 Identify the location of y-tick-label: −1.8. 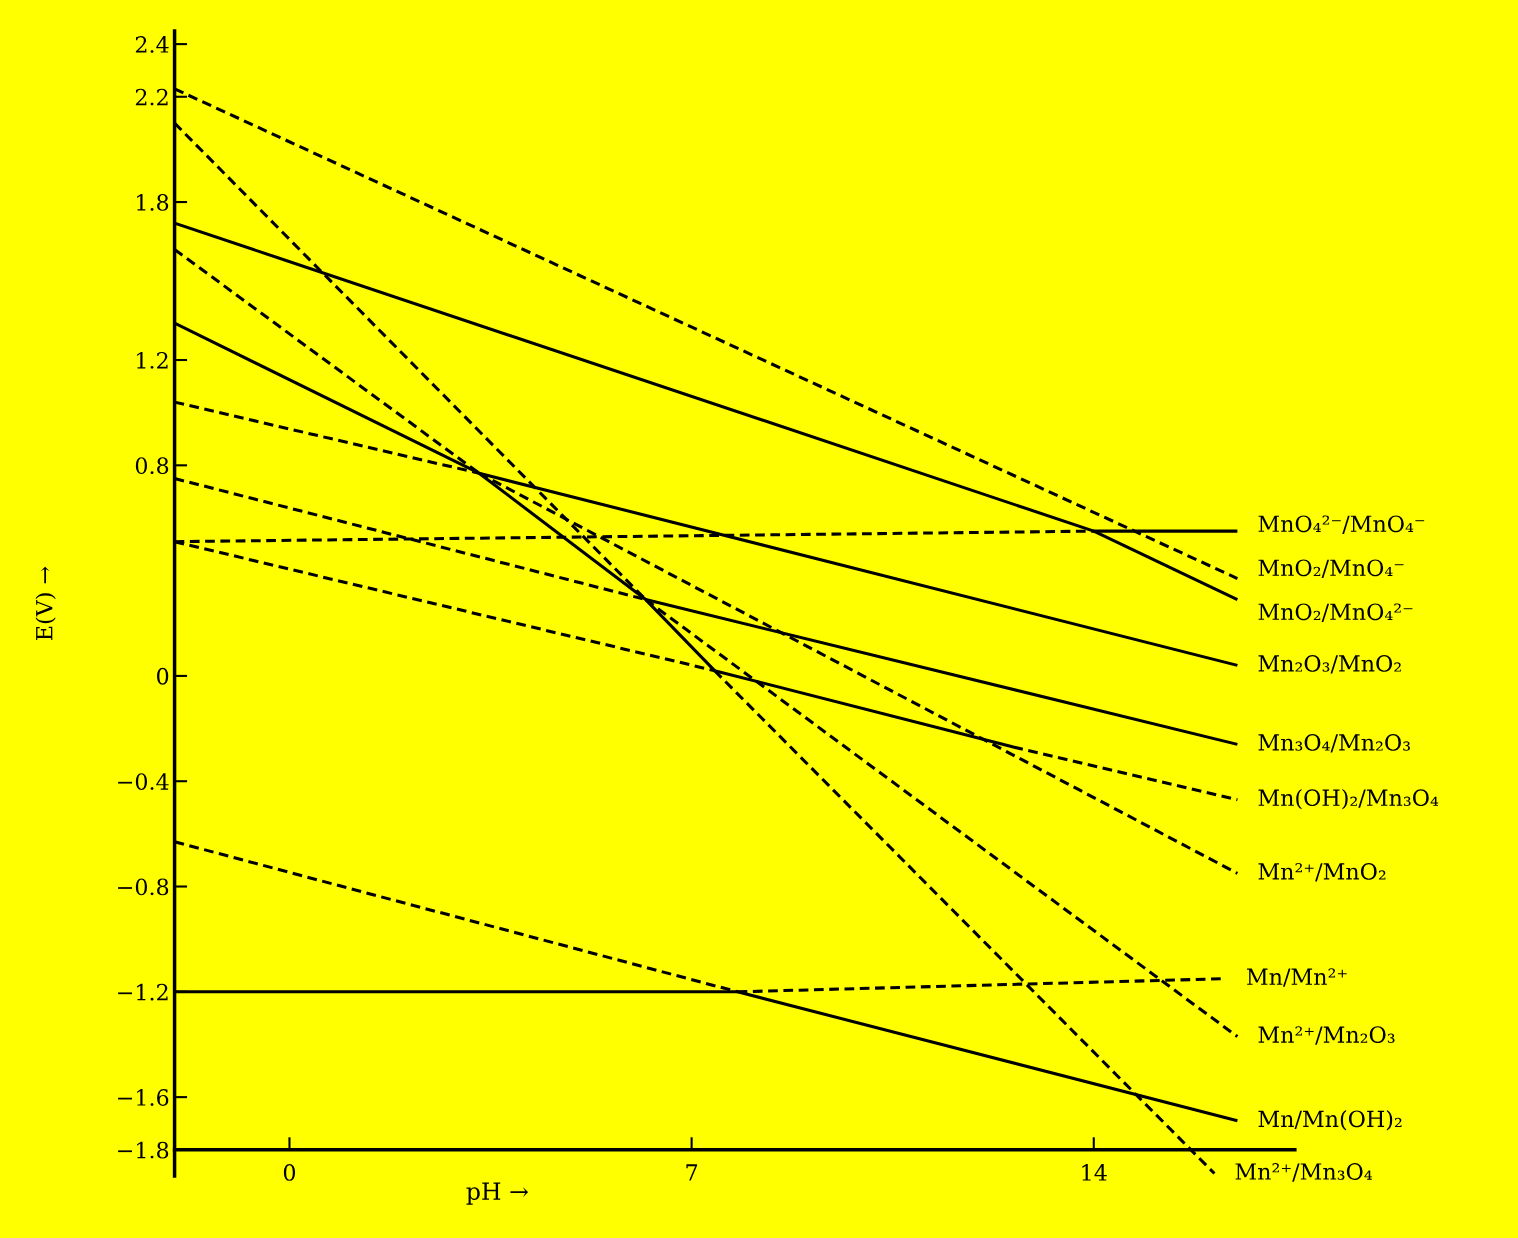
(143, 1150).